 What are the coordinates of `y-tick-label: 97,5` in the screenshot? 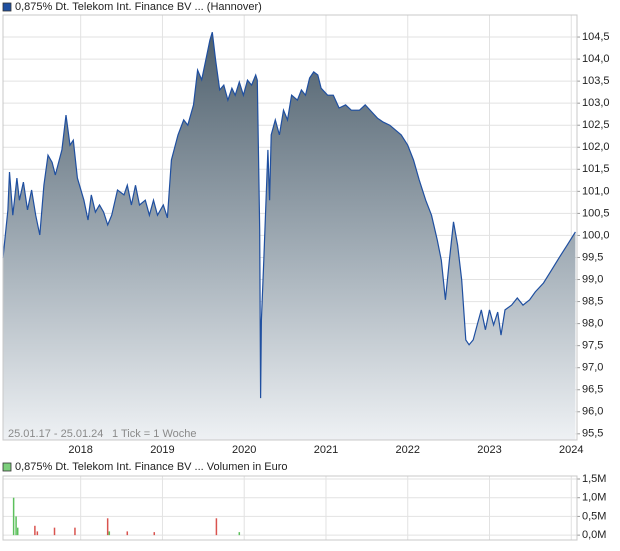 It's located at (592, 346).